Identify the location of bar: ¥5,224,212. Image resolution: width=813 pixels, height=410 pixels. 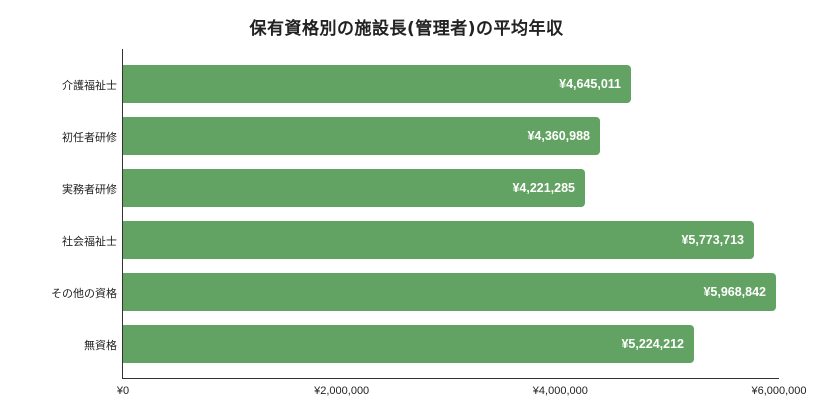
(408, 344).